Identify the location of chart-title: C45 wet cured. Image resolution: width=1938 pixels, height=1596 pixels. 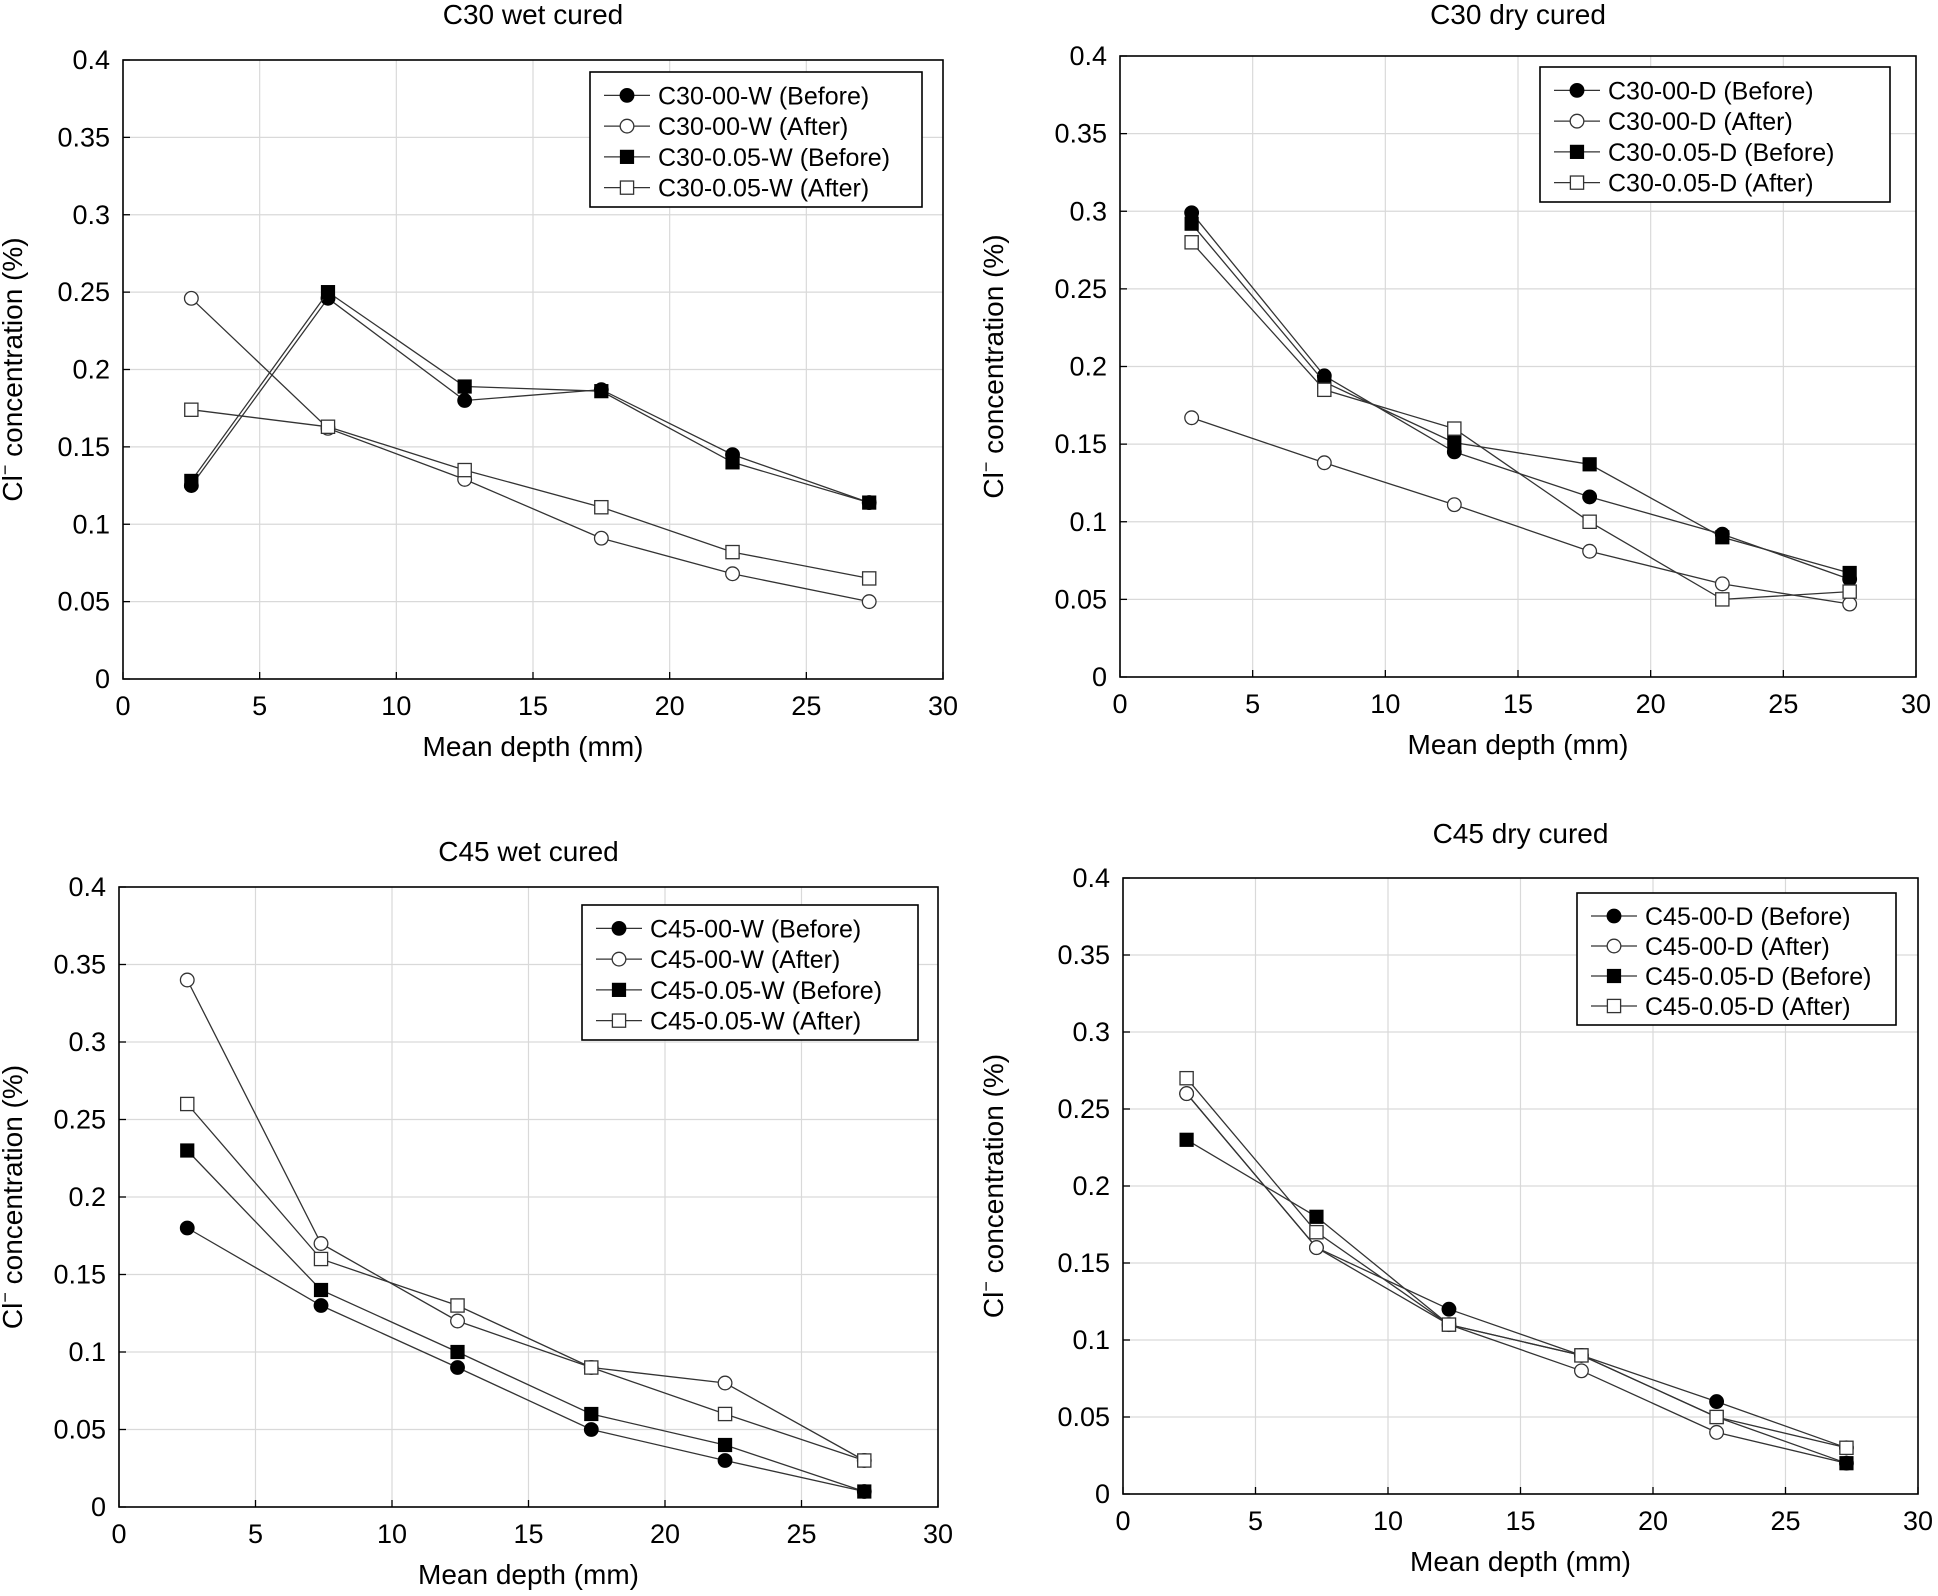
(528, 851).